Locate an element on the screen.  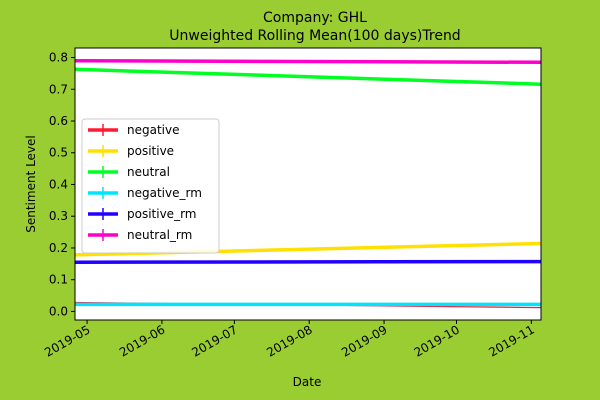
y-tick-label: 0.5 is located at coordinates (58, 153).